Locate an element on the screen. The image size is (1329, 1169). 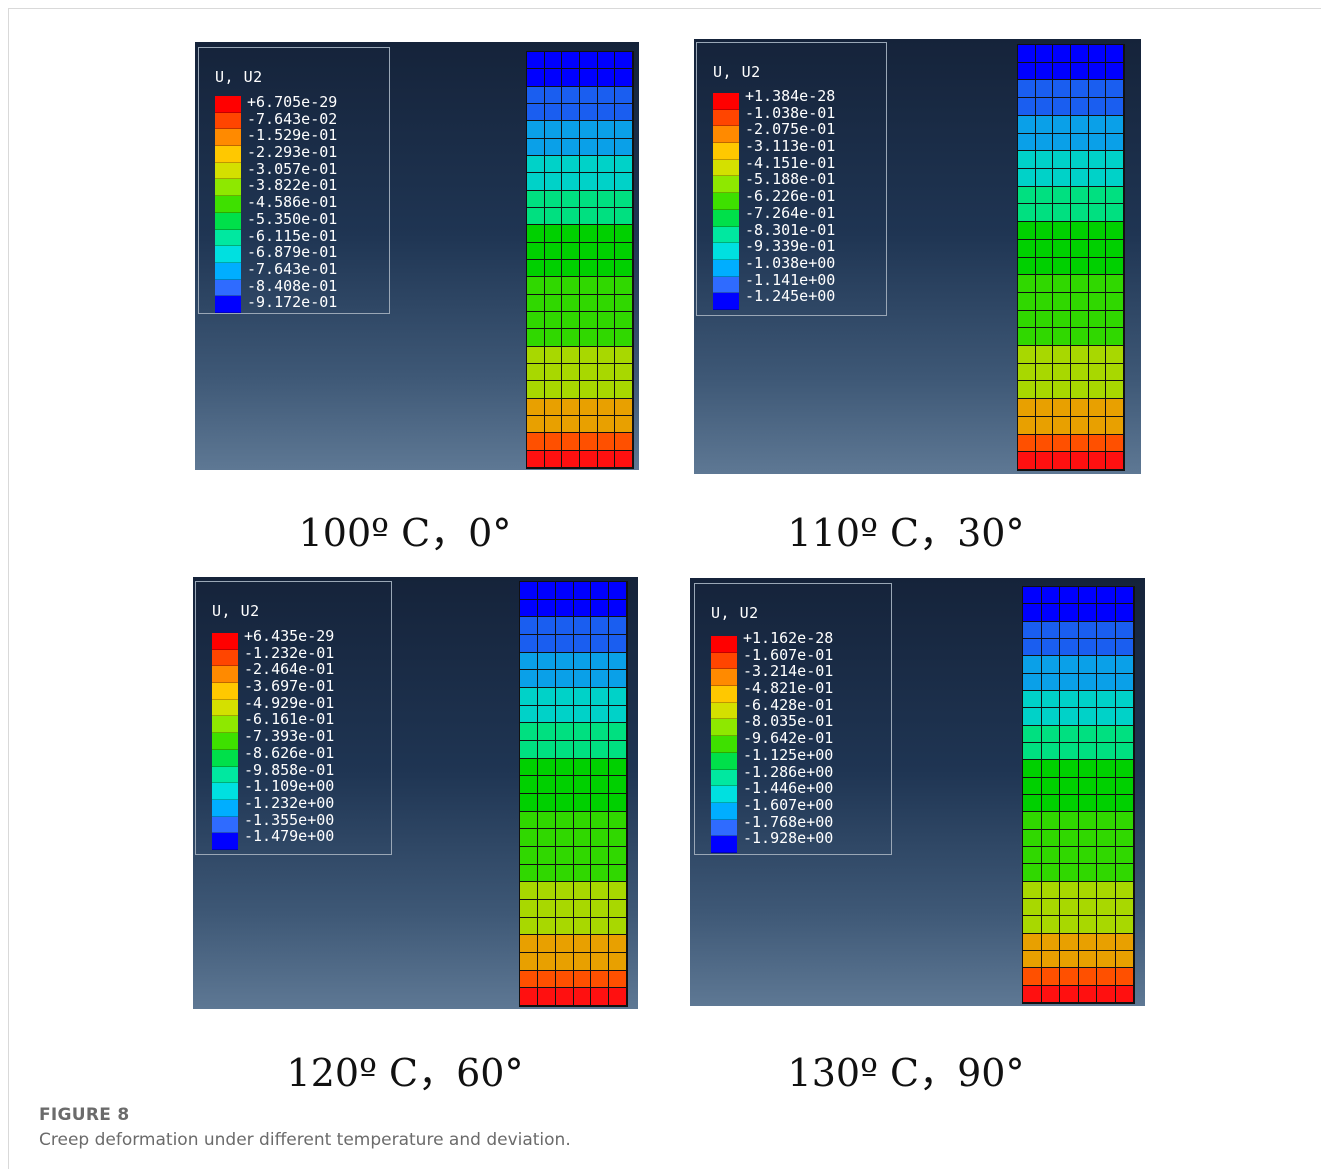
legend-value: -8.626e-01 is located at coordinates (289, 752).